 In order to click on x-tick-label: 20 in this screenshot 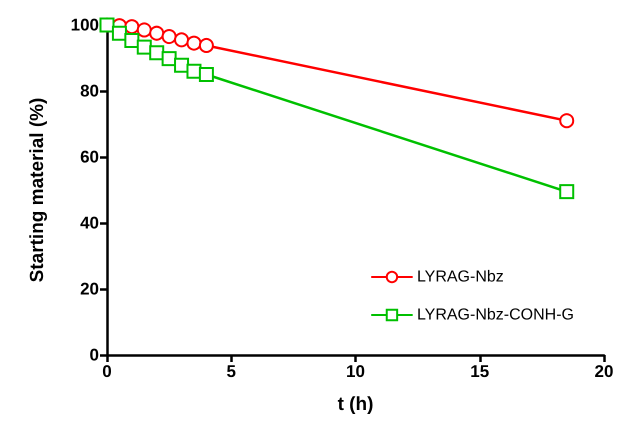, I will do `click(604, 371)`.